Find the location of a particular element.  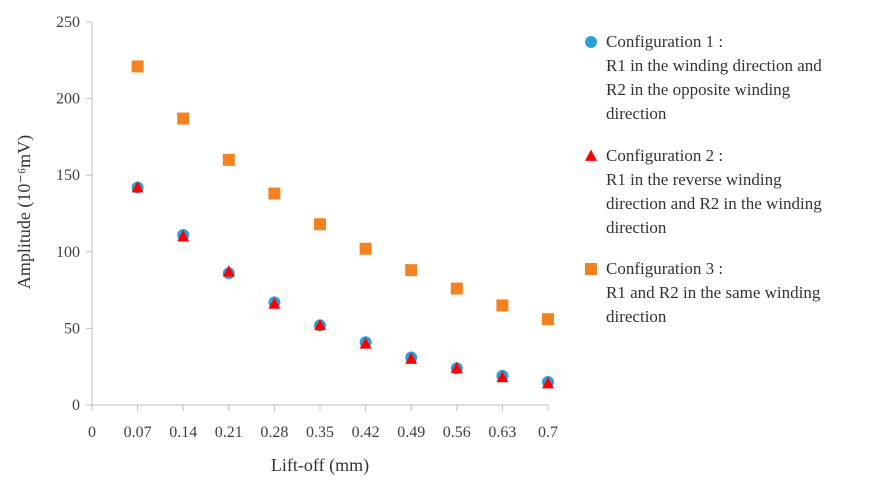

x-tick-label: 0.21 is located at coordinates (229, 432).